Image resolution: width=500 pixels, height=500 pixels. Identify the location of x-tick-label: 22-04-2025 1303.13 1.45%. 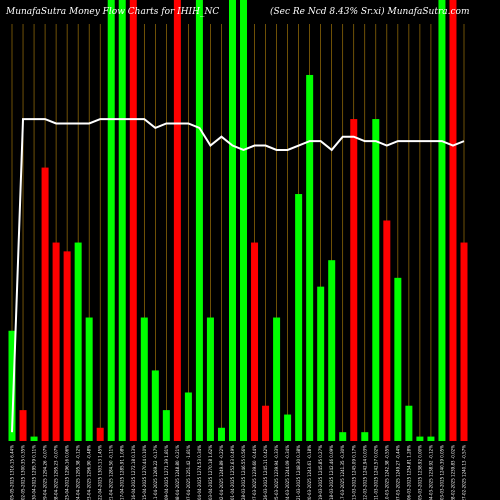
(100, 472).